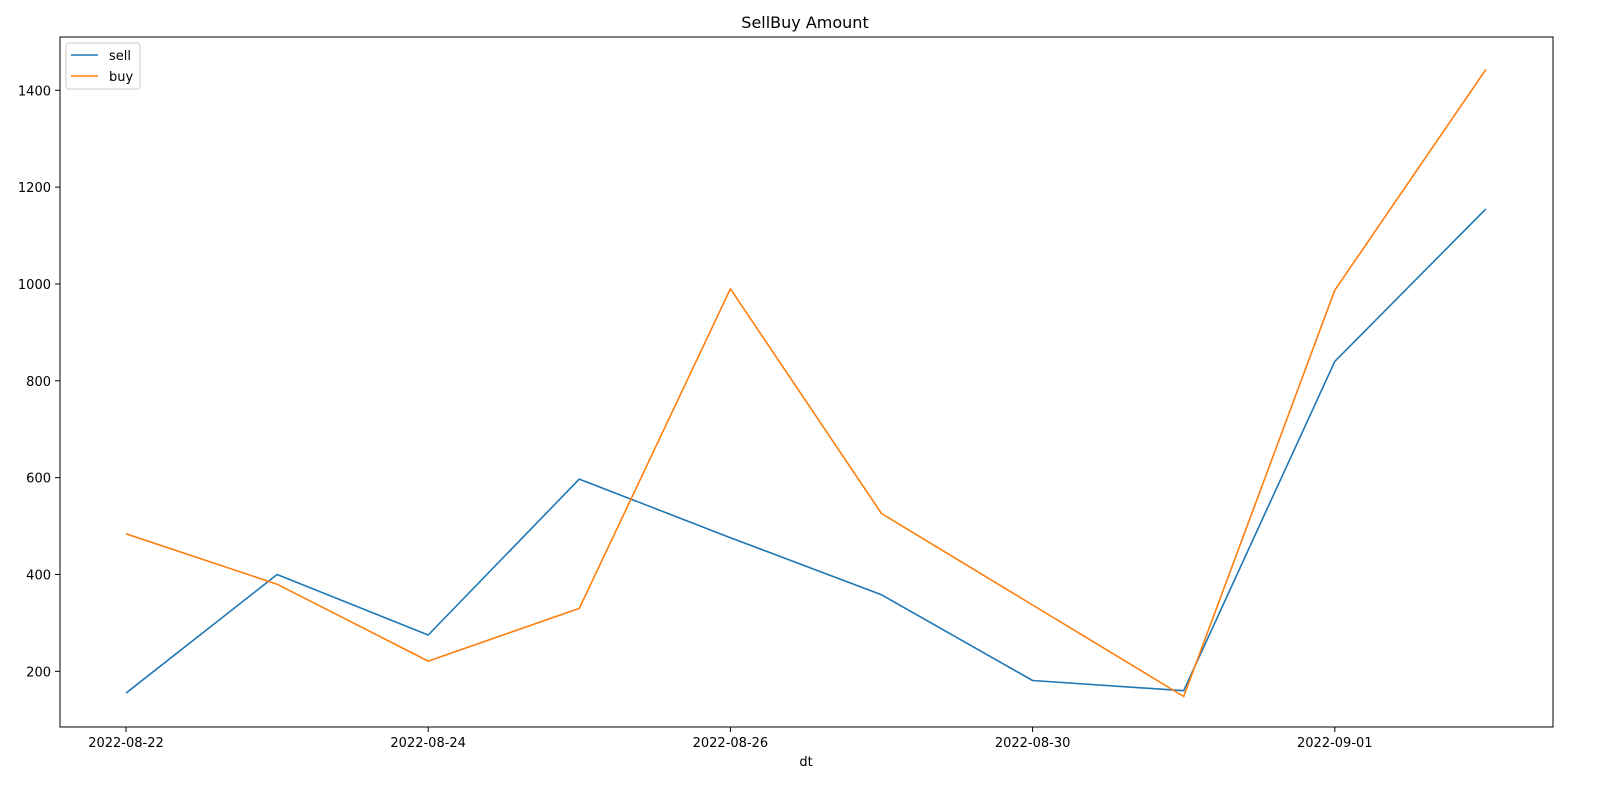 The image size is (1600, 800). What do you see at coordinates (103, 66) in the screenshot?
I see `legend: sell buy` at bounding box center [103, 66].